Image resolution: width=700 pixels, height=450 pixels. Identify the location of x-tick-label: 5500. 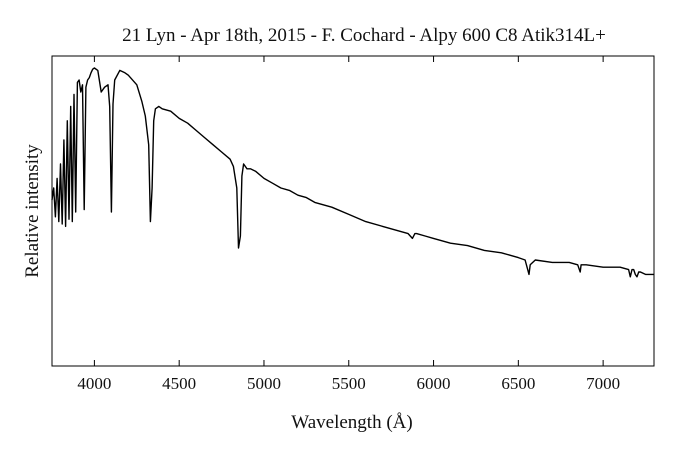
(349, 383).